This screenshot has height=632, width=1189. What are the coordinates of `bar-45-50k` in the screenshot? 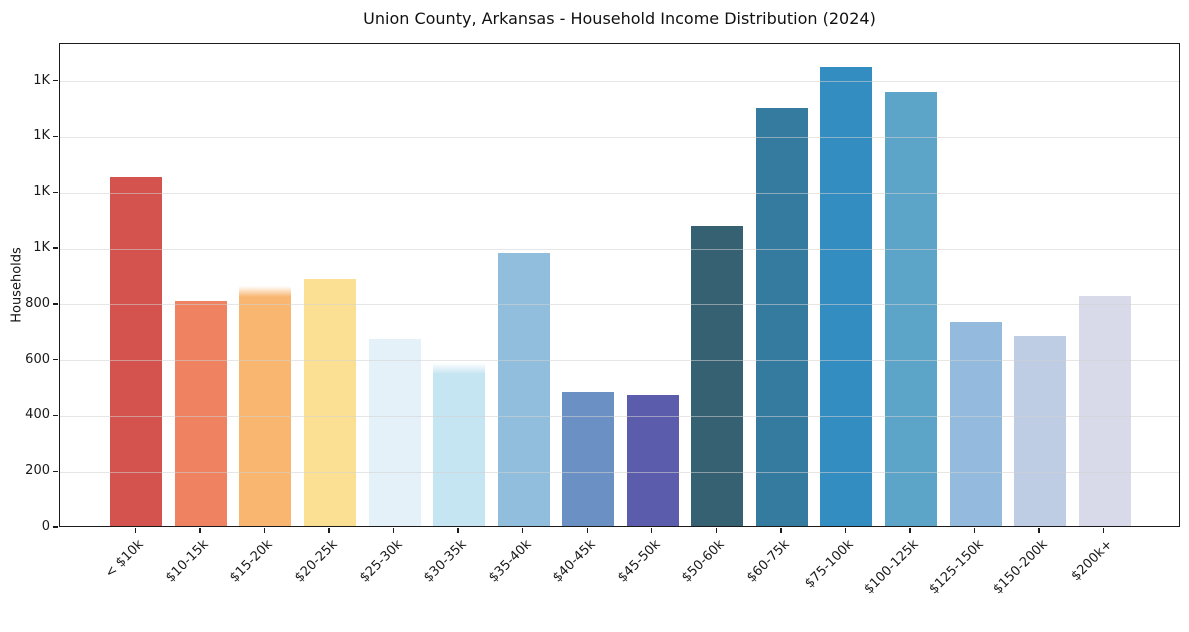 It's located at (652, 460).